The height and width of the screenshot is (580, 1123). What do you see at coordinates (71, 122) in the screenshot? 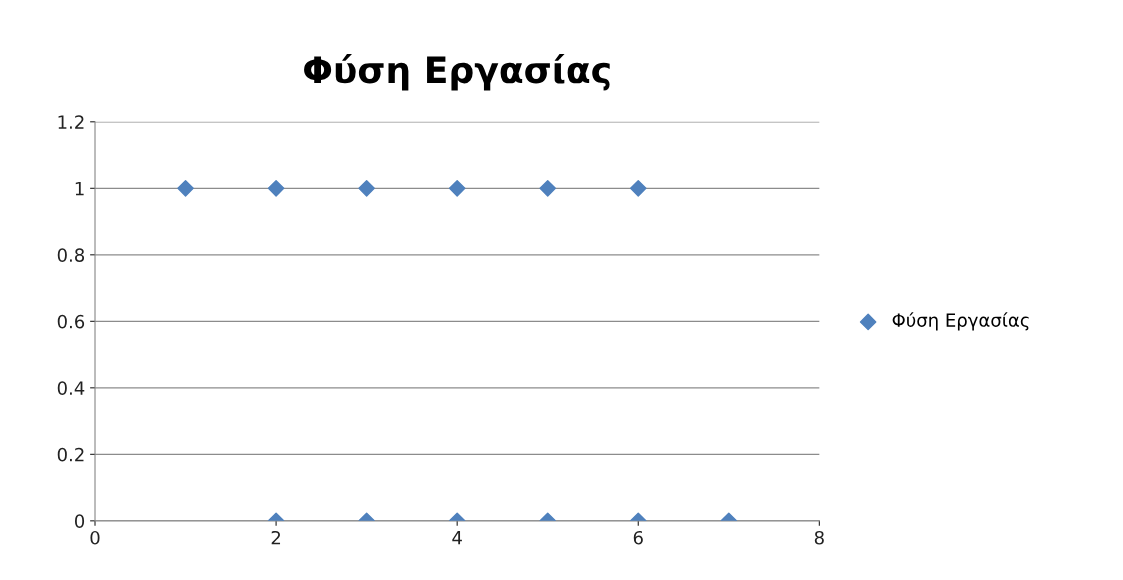
I see `y-tick-label: 1.2` at bounding box center [71, 122].